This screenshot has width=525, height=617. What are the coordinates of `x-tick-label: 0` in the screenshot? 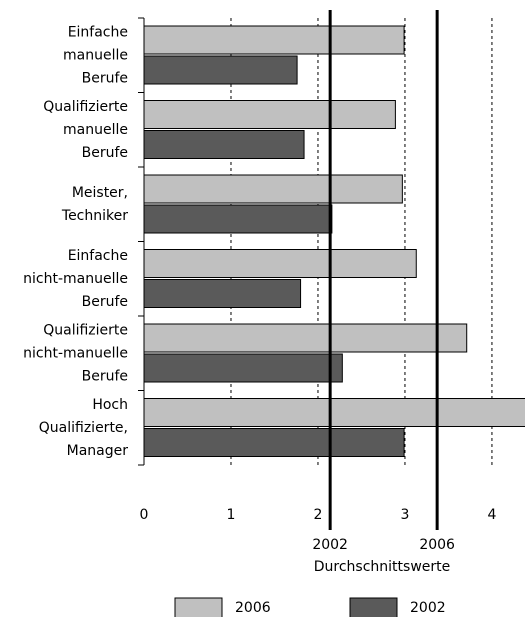 It's located at (144, 515).